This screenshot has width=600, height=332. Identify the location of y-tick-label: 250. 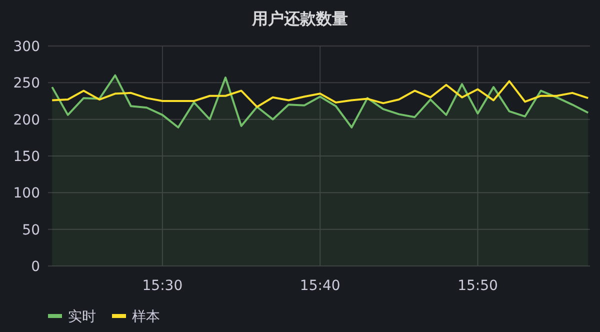
(26, 84).